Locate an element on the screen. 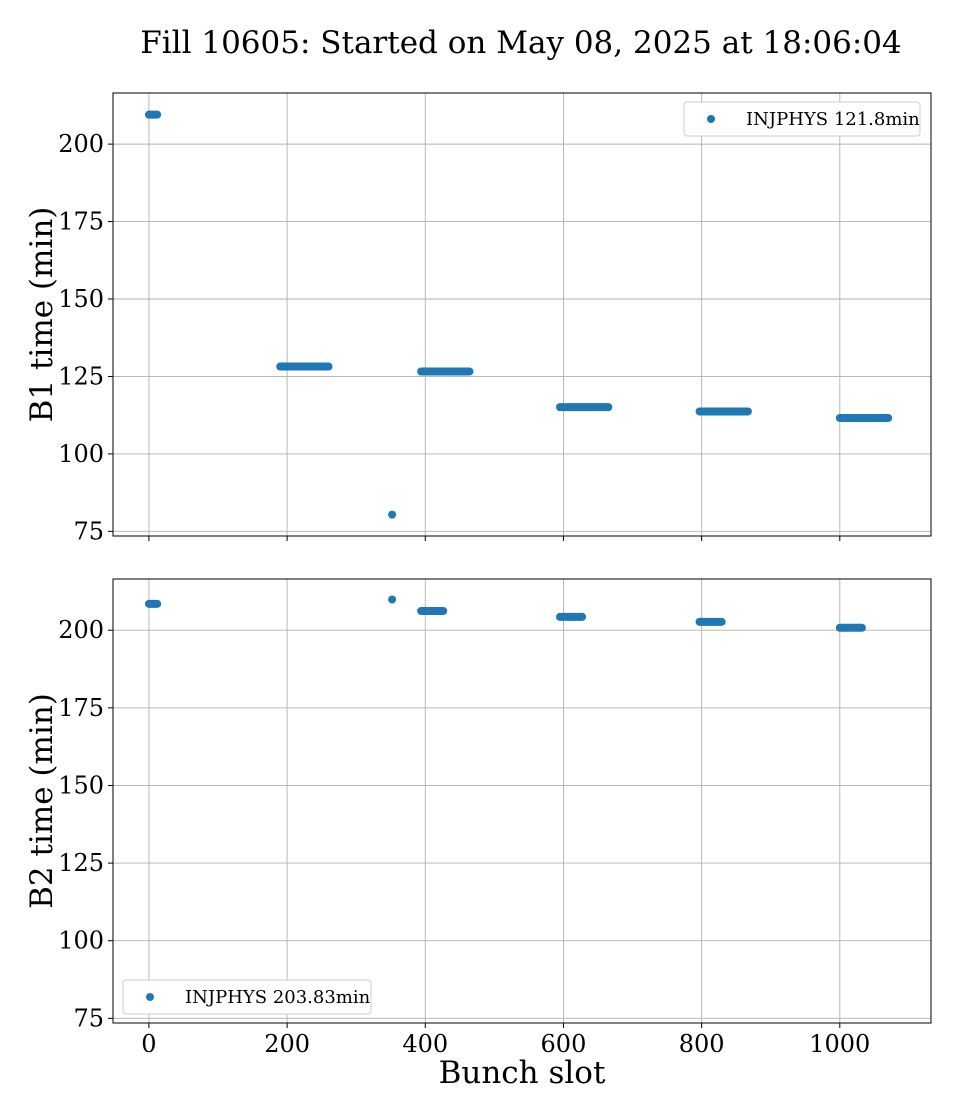 This screenshot has width=960, height=1120. x-tick-label: 400 is located at coordinates (425, 1044).